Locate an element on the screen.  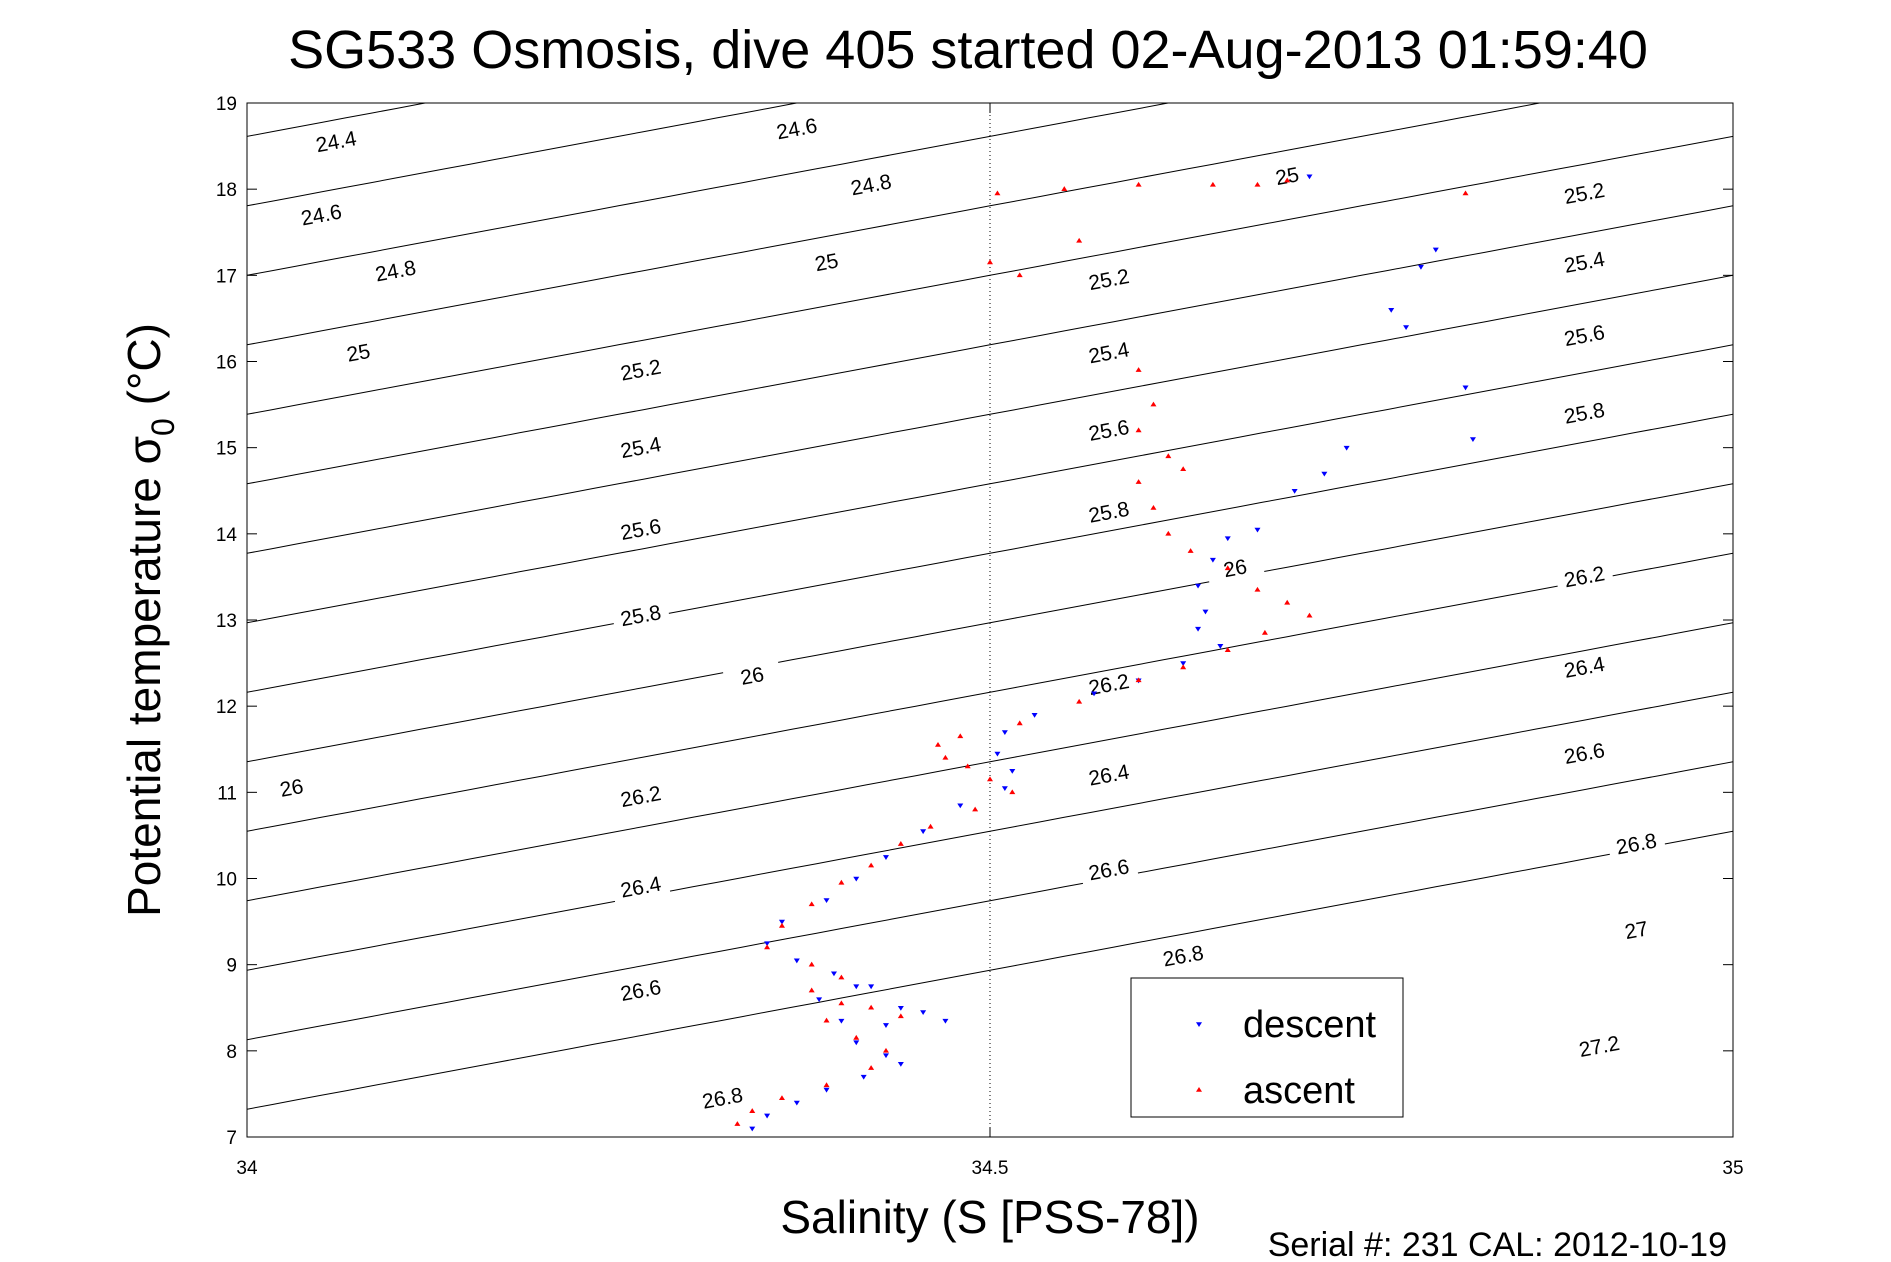
x-axis-label: Salinity (S [PSS-78]) is located at coordinates (989, 1217).